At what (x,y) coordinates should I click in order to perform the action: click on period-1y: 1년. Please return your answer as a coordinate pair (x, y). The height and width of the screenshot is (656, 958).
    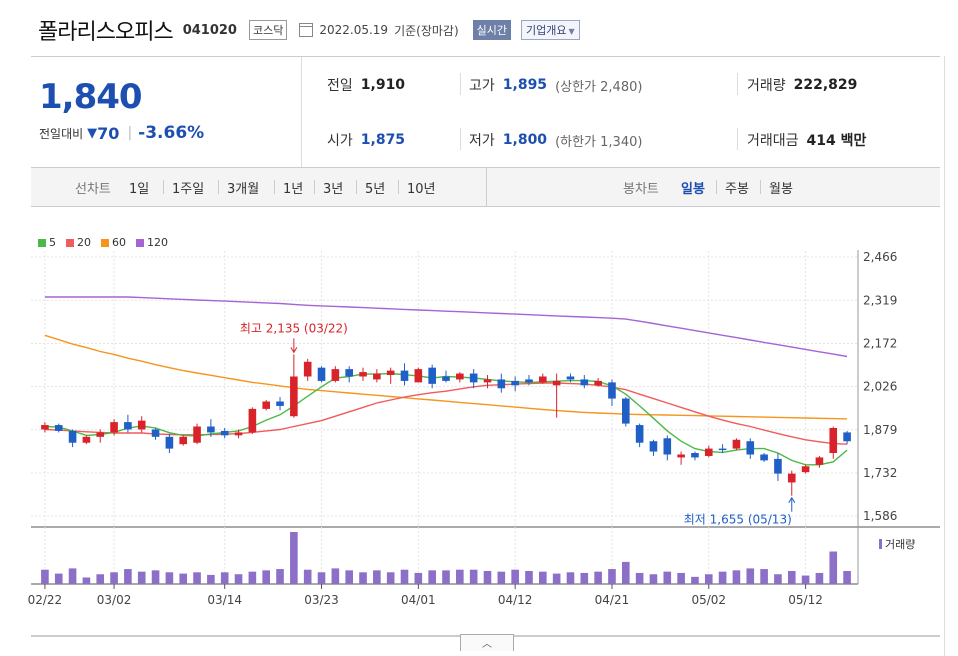
    Looking at the image, I should click on (293, 189).